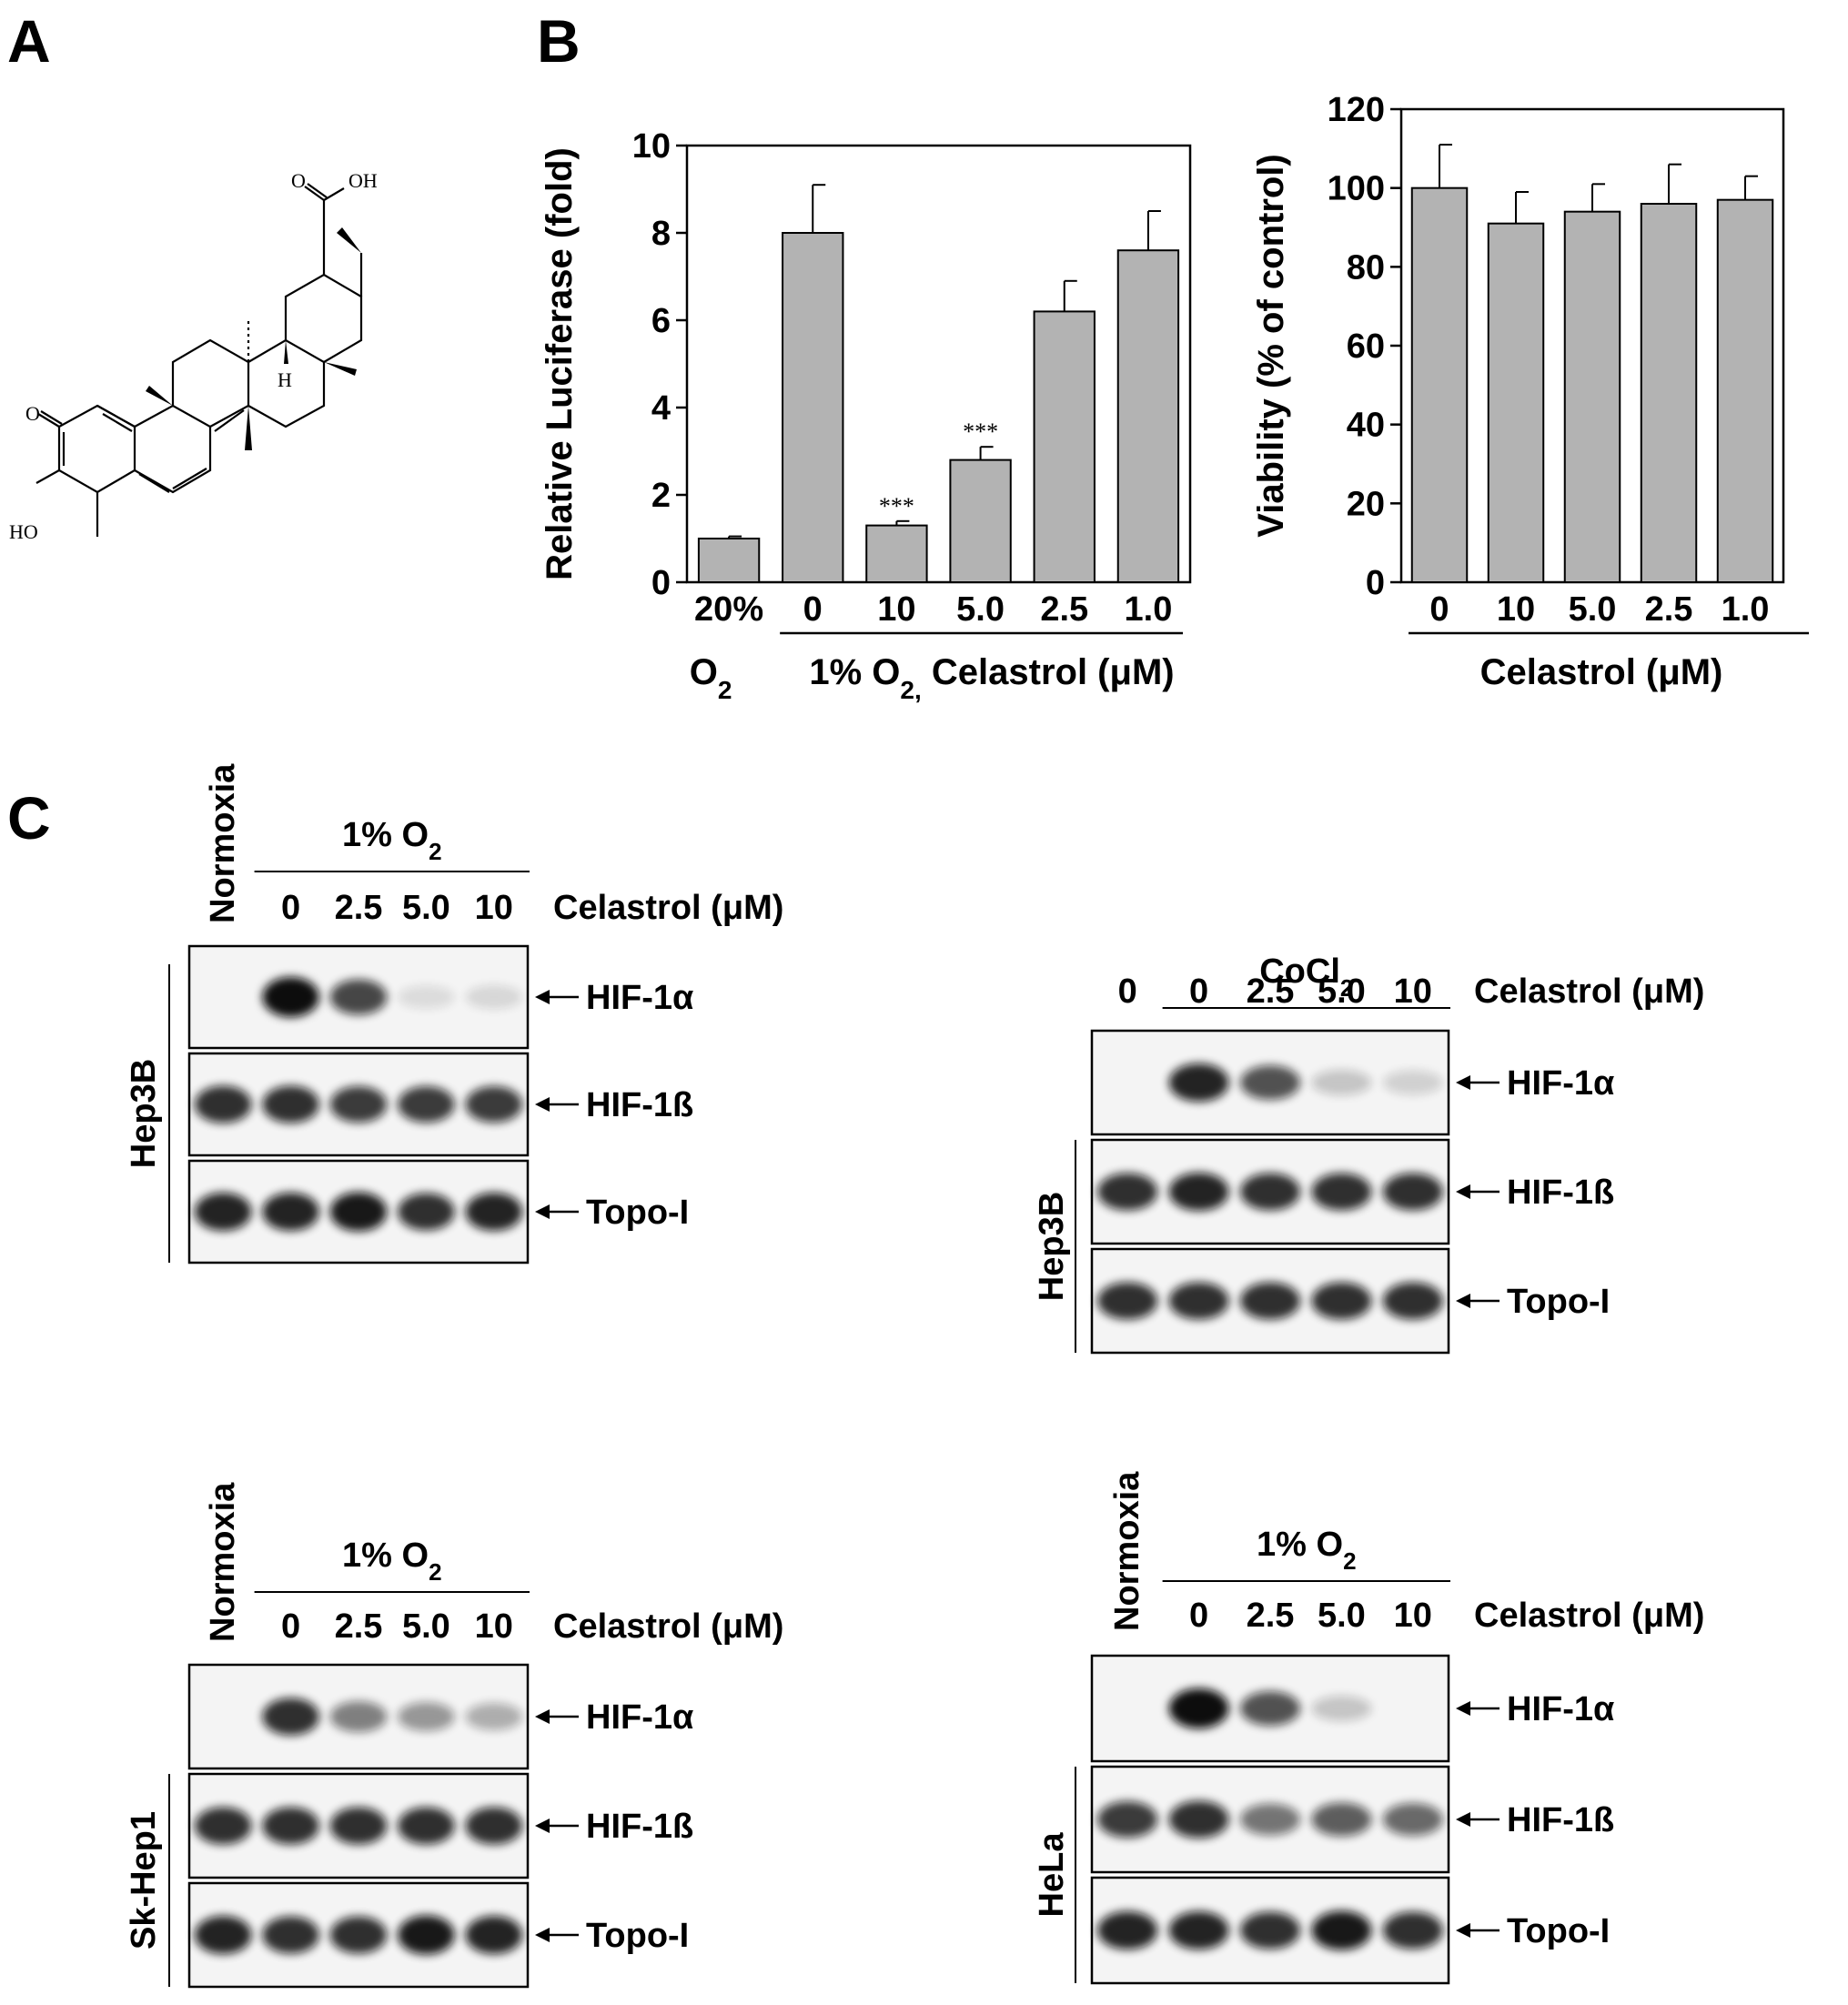  Describe the element at coordinates (29, 817) in the screenshot. I see `panel-letter-c: C` at that location.